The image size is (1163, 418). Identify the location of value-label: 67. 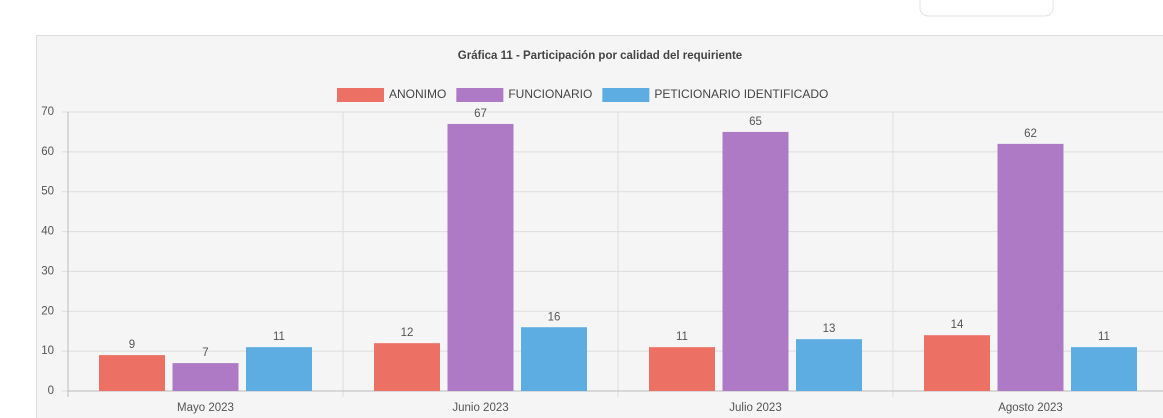
(480, 114).